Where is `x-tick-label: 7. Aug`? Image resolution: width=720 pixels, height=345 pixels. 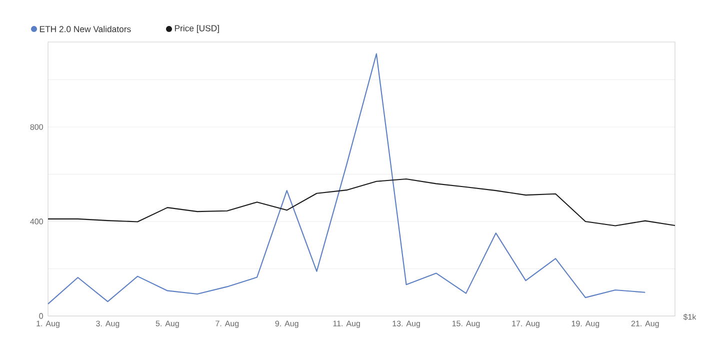
x-tick-label: 7. Aug is located at coordinates (227, 324).